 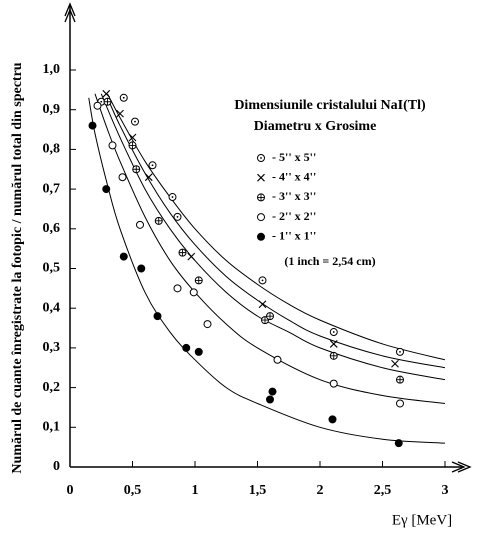 What do you see at coordinates (315, 126) in the screenshot?
I see `legend-title: Diametru x Grosime` at bounding box center [315, 126].